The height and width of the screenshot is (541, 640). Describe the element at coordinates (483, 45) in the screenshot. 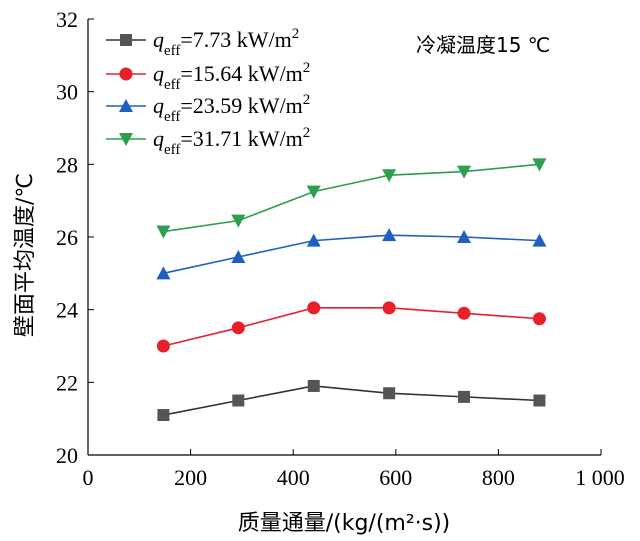

I see `chart-annotation: 冷凝温度15 ℃` at that location.